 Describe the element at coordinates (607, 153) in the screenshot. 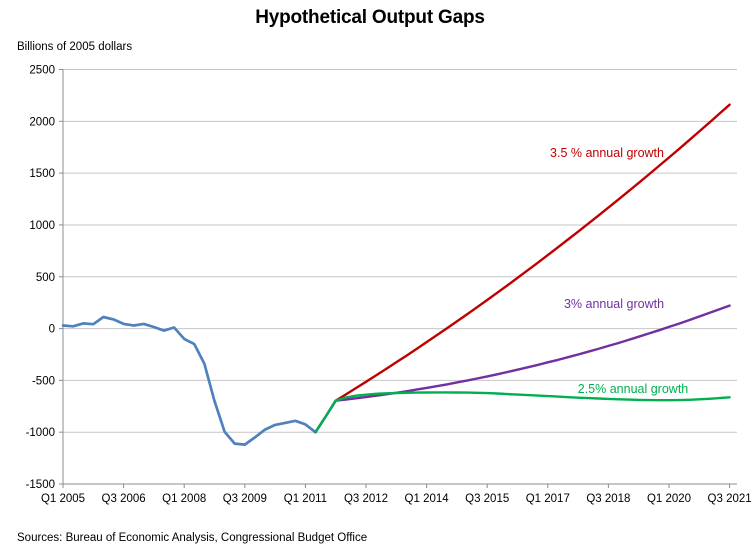

I see `annotation-growth-3-5-percent: 3.5 % annual growth` at that location.